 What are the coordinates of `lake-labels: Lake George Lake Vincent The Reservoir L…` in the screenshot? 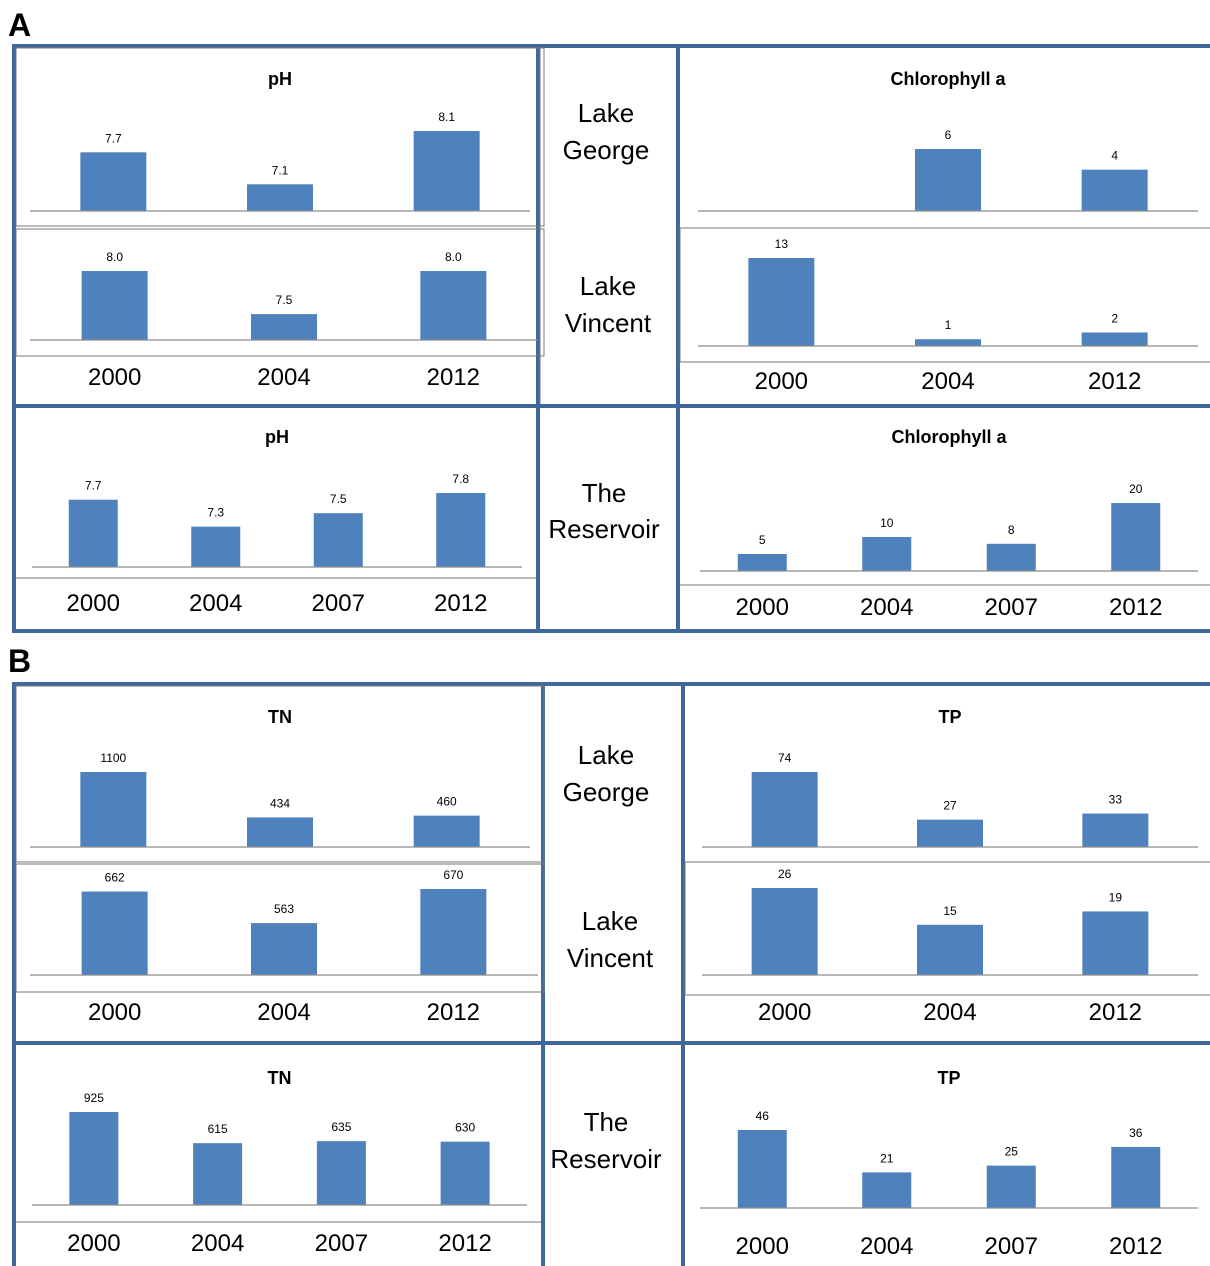 It's located at (605, 636).